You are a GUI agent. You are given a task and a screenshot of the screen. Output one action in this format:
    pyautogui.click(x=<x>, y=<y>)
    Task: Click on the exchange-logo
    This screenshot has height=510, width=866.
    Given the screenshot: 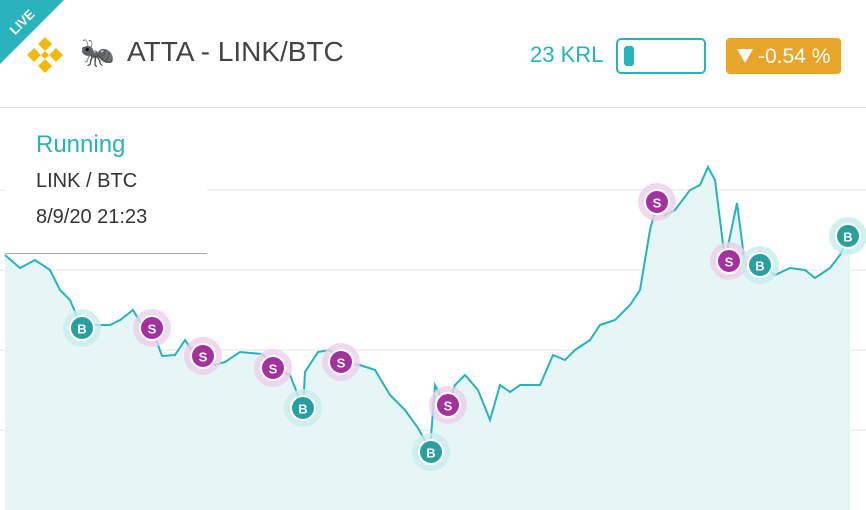 What is the action you would take?
    pyautogui.click(x=45, y=55)
    